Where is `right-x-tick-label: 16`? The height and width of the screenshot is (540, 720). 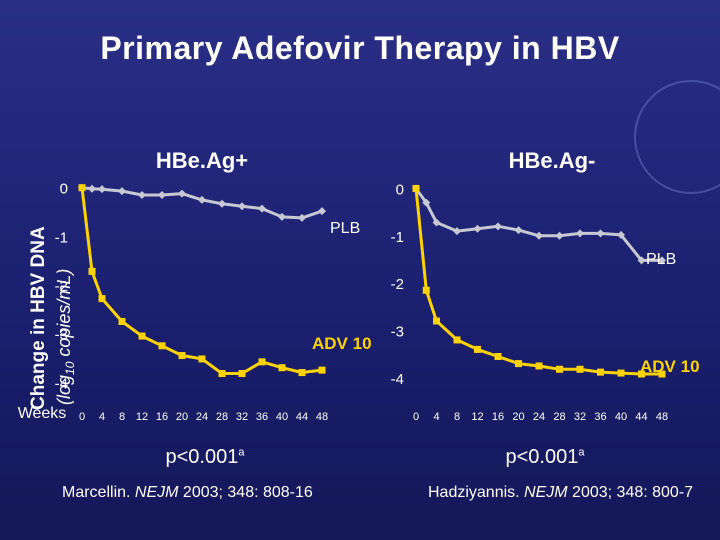
right-x-tick-label: 16 is located at coordinates (498, 417).